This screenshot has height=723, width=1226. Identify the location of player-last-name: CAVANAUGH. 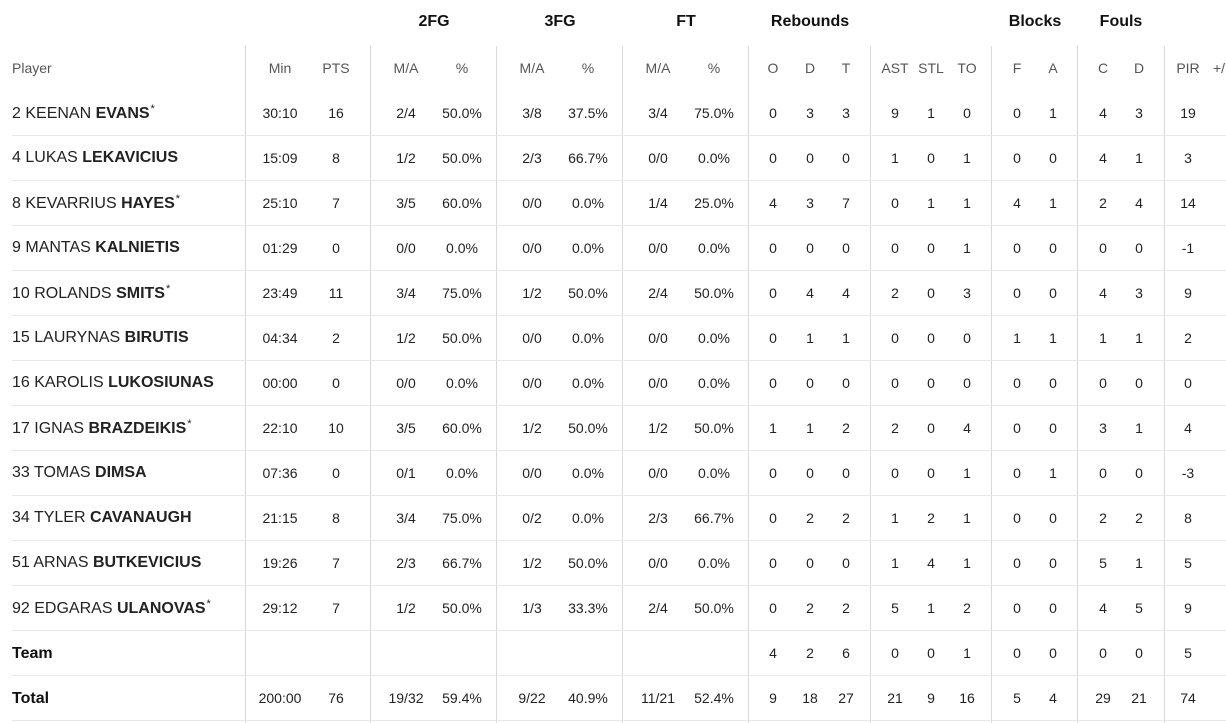
(140, 517).